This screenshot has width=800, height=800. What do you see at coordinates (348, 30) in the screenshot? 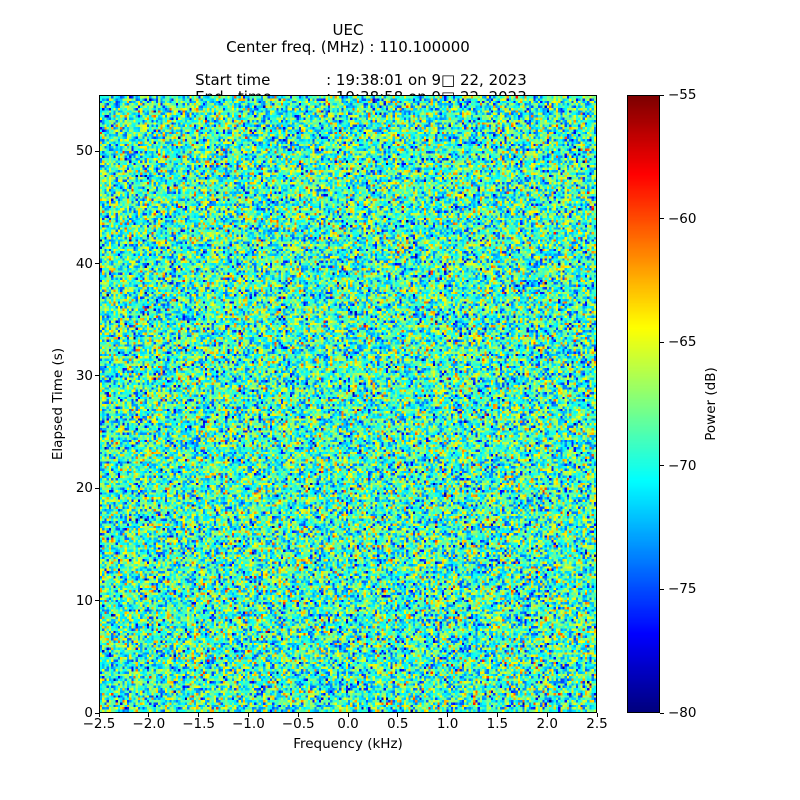
I see `plot-title: UEC` at bounding box center [348, 30].